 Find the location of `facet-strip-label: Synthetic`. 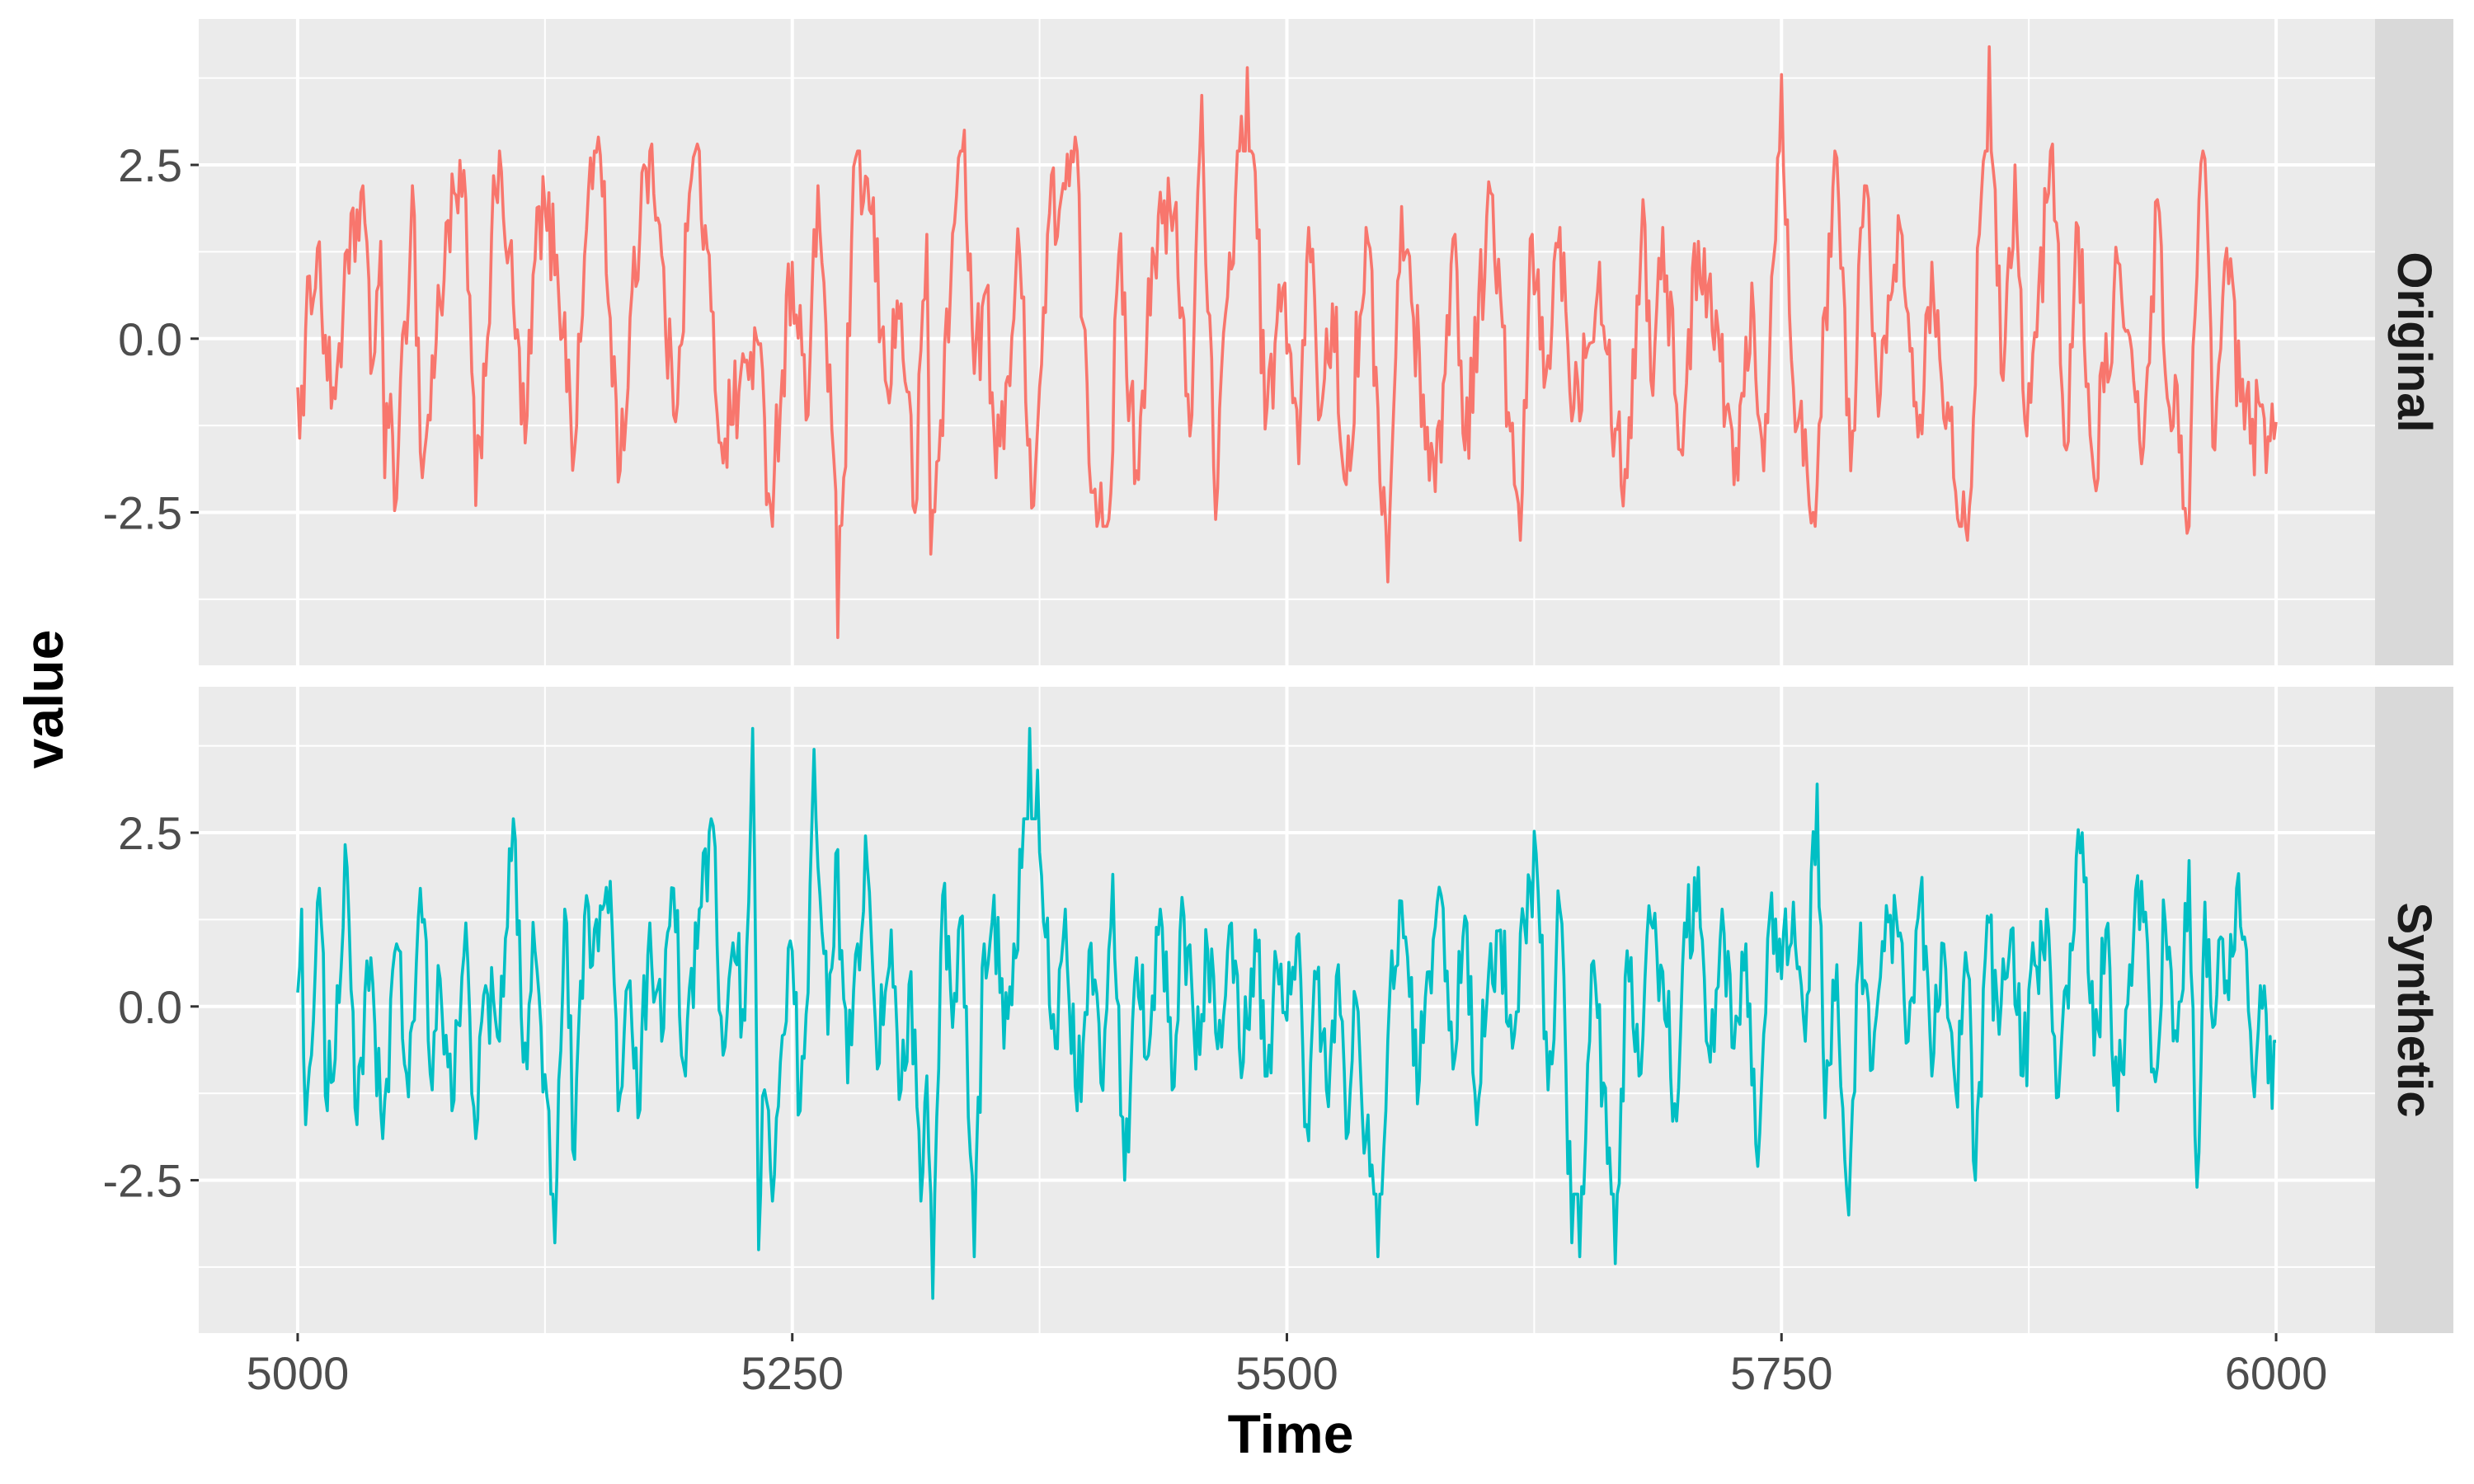

facet-strip-label: Synthetic is located at coordinates (2414, 1009).